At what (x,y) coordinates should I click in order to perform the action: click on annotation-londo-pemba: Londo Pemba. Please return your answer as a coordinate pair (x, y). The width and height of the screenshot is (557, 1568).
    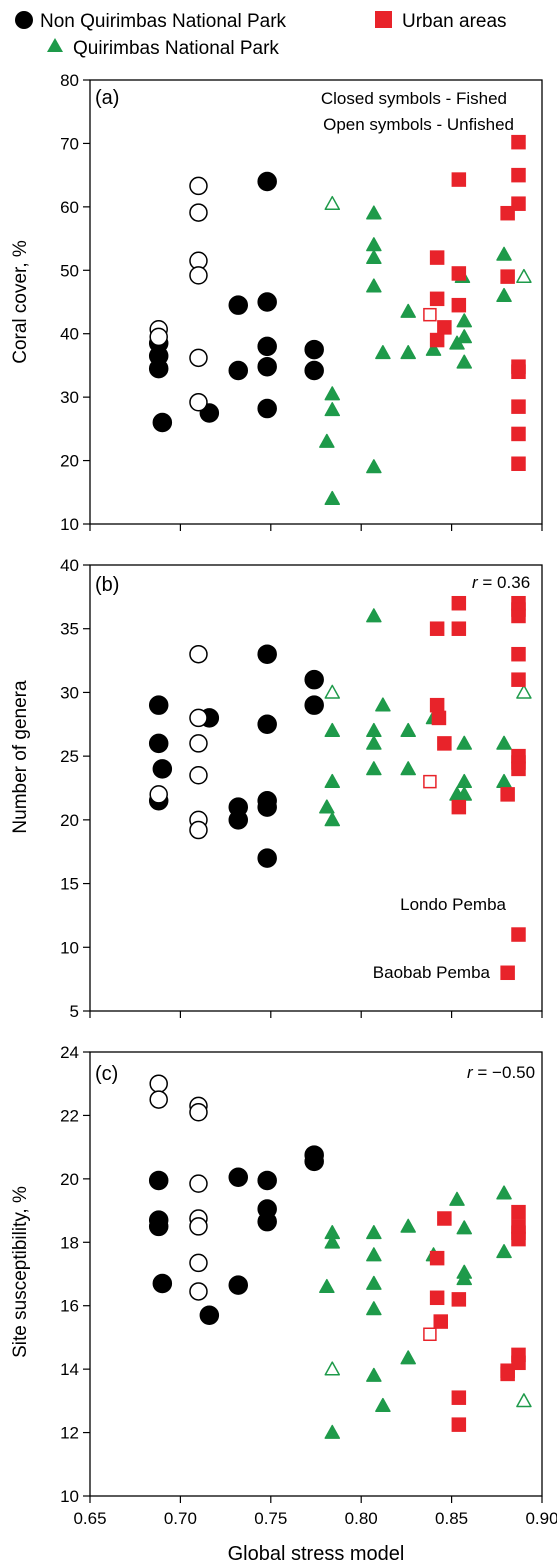
    Looking at the image, I should click on (453, 904).